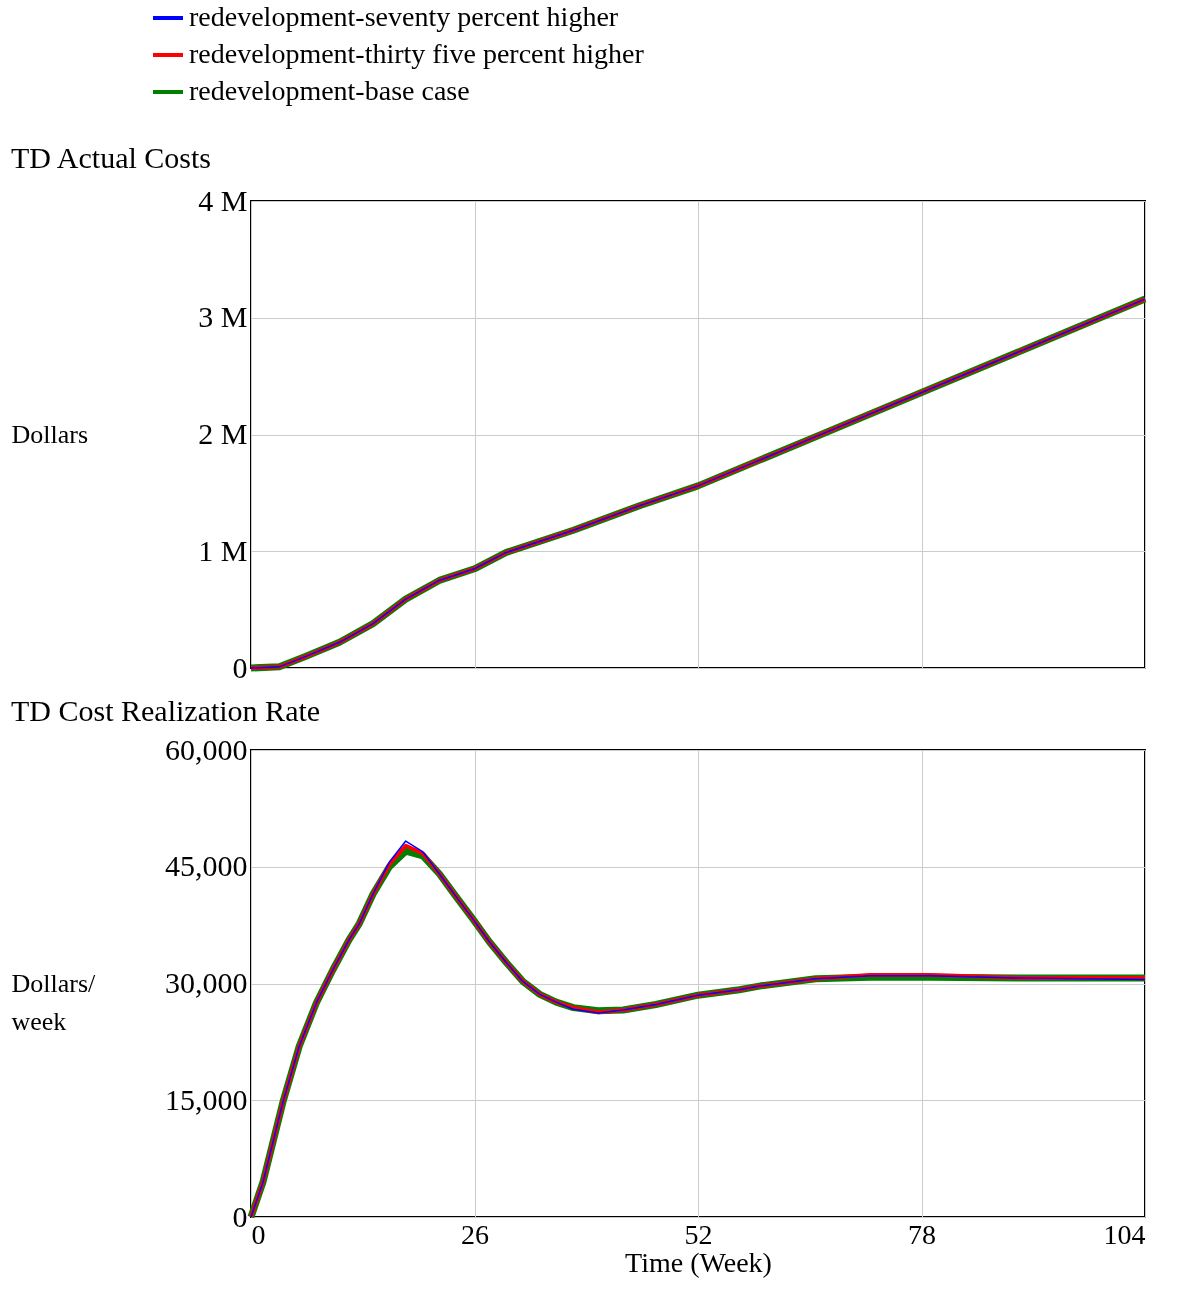 The width and height of the screenshot is (1193, 1312). Describe the element at coordinates (166, 710) in the screenshot. I see `chart-title: TD Cost Realization Rate` at that location.